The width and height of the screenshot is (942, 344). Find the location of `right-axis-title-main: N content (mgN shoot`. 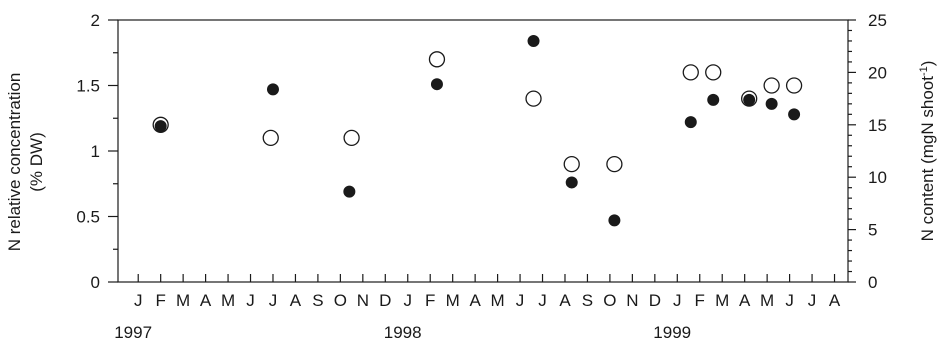

right-axis-title-main: N content (mgN shoot is located at coordinates (927, 159).